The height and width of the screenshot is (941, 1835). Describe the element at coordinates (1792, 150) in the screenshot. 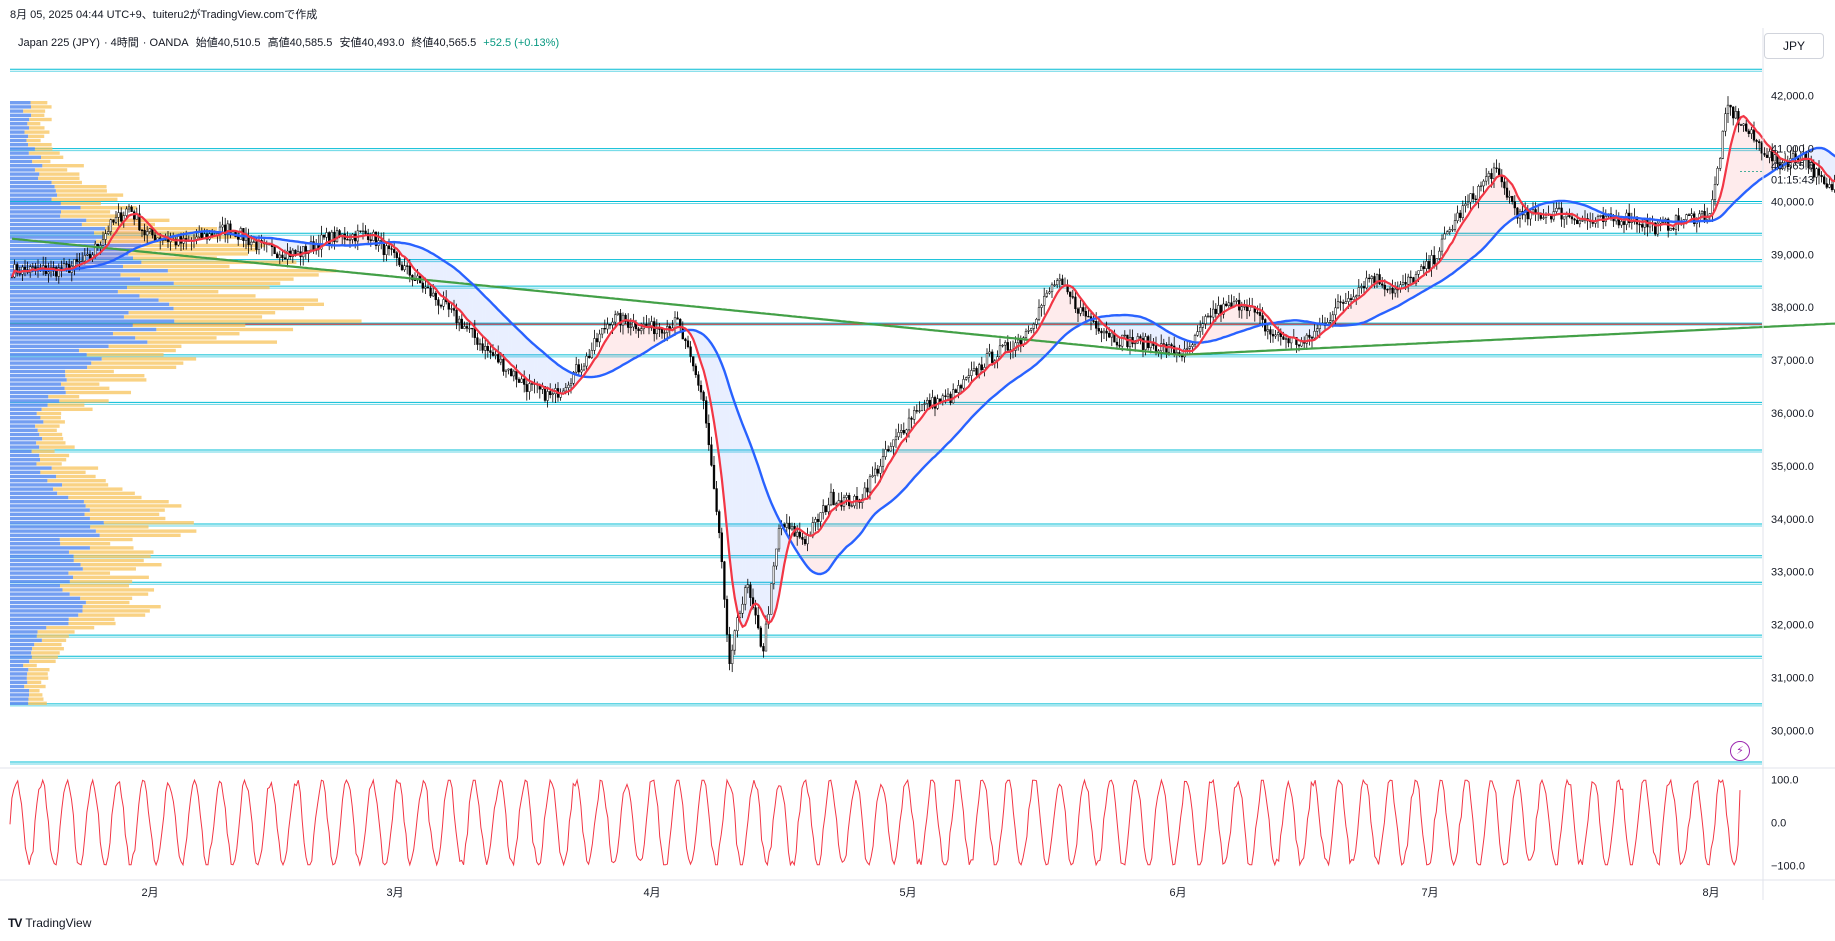

I see `price-tick-label: 41,000.0` at that location.